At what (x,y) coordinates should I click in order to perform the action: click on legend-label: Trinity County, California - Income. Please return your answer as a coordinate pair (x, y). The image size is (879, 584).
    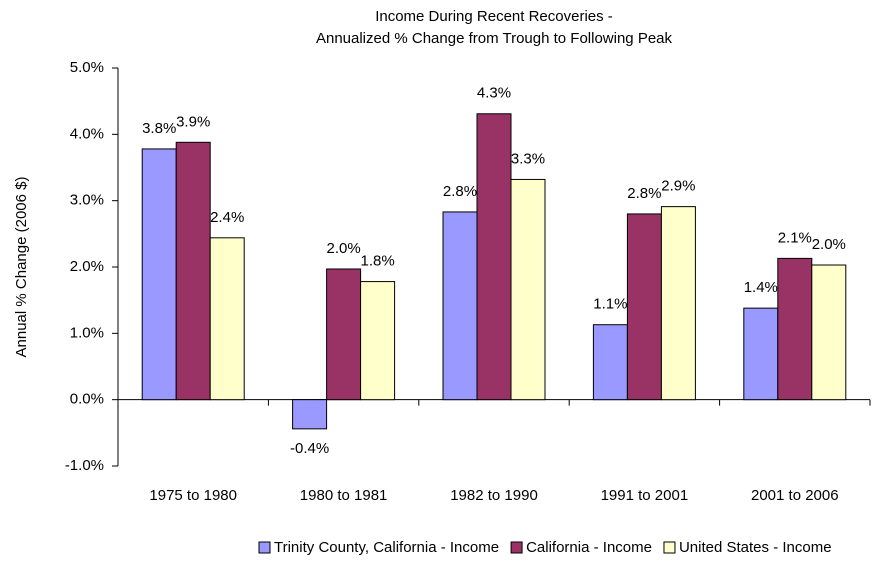
    Looking at the image, I should click on (386, 547).